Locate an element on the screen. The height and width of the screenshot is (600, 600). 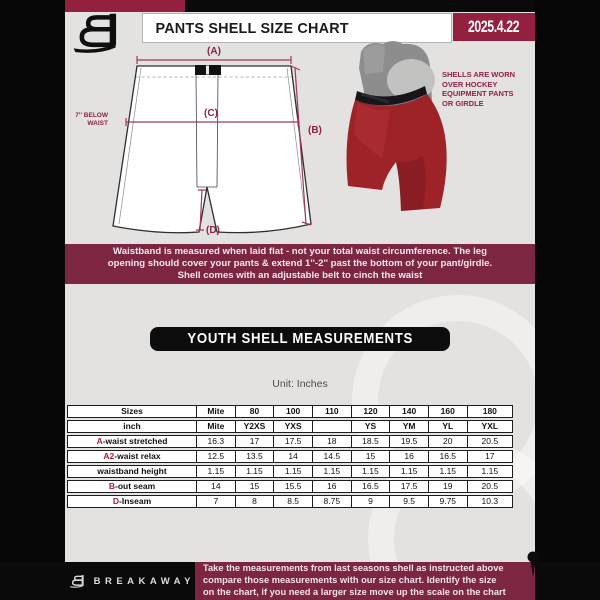
measure-letter: D is located at coordinates (115, 501).